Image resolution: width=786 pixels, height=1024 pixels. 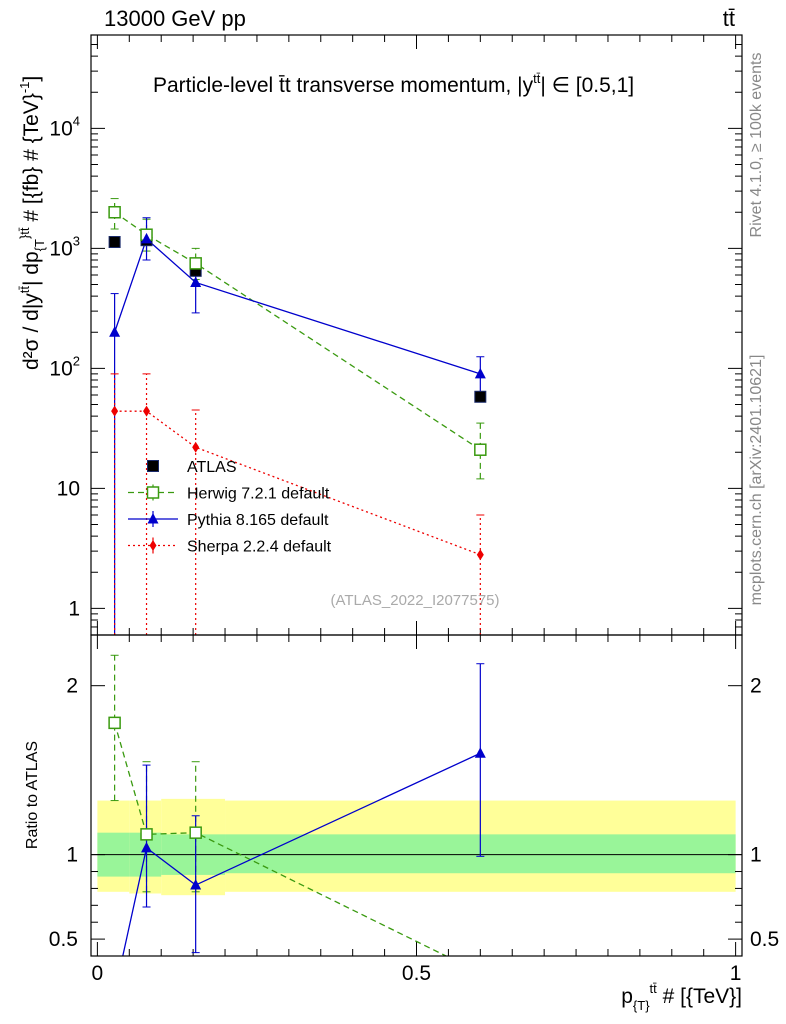 What do you see at coordinates (258, 494) in the screenshot?
I see `legend-label: Herwig 7.2.1 default` at bounding box center [258, 494].